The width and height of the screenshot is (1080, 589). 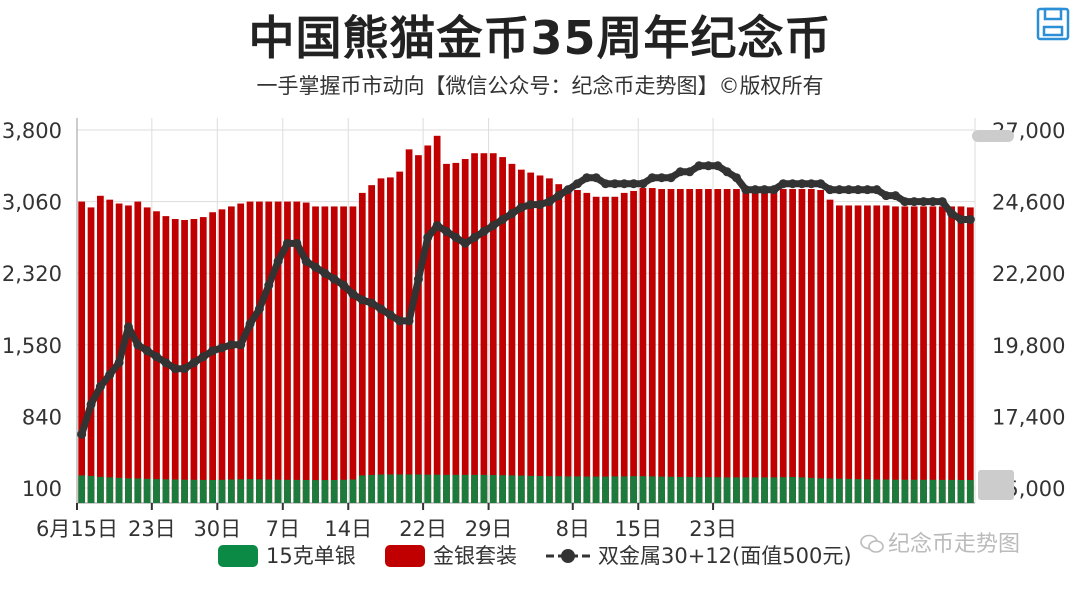 I want to click on legend-item-set: 金银套装, so click(x=451, y=555).